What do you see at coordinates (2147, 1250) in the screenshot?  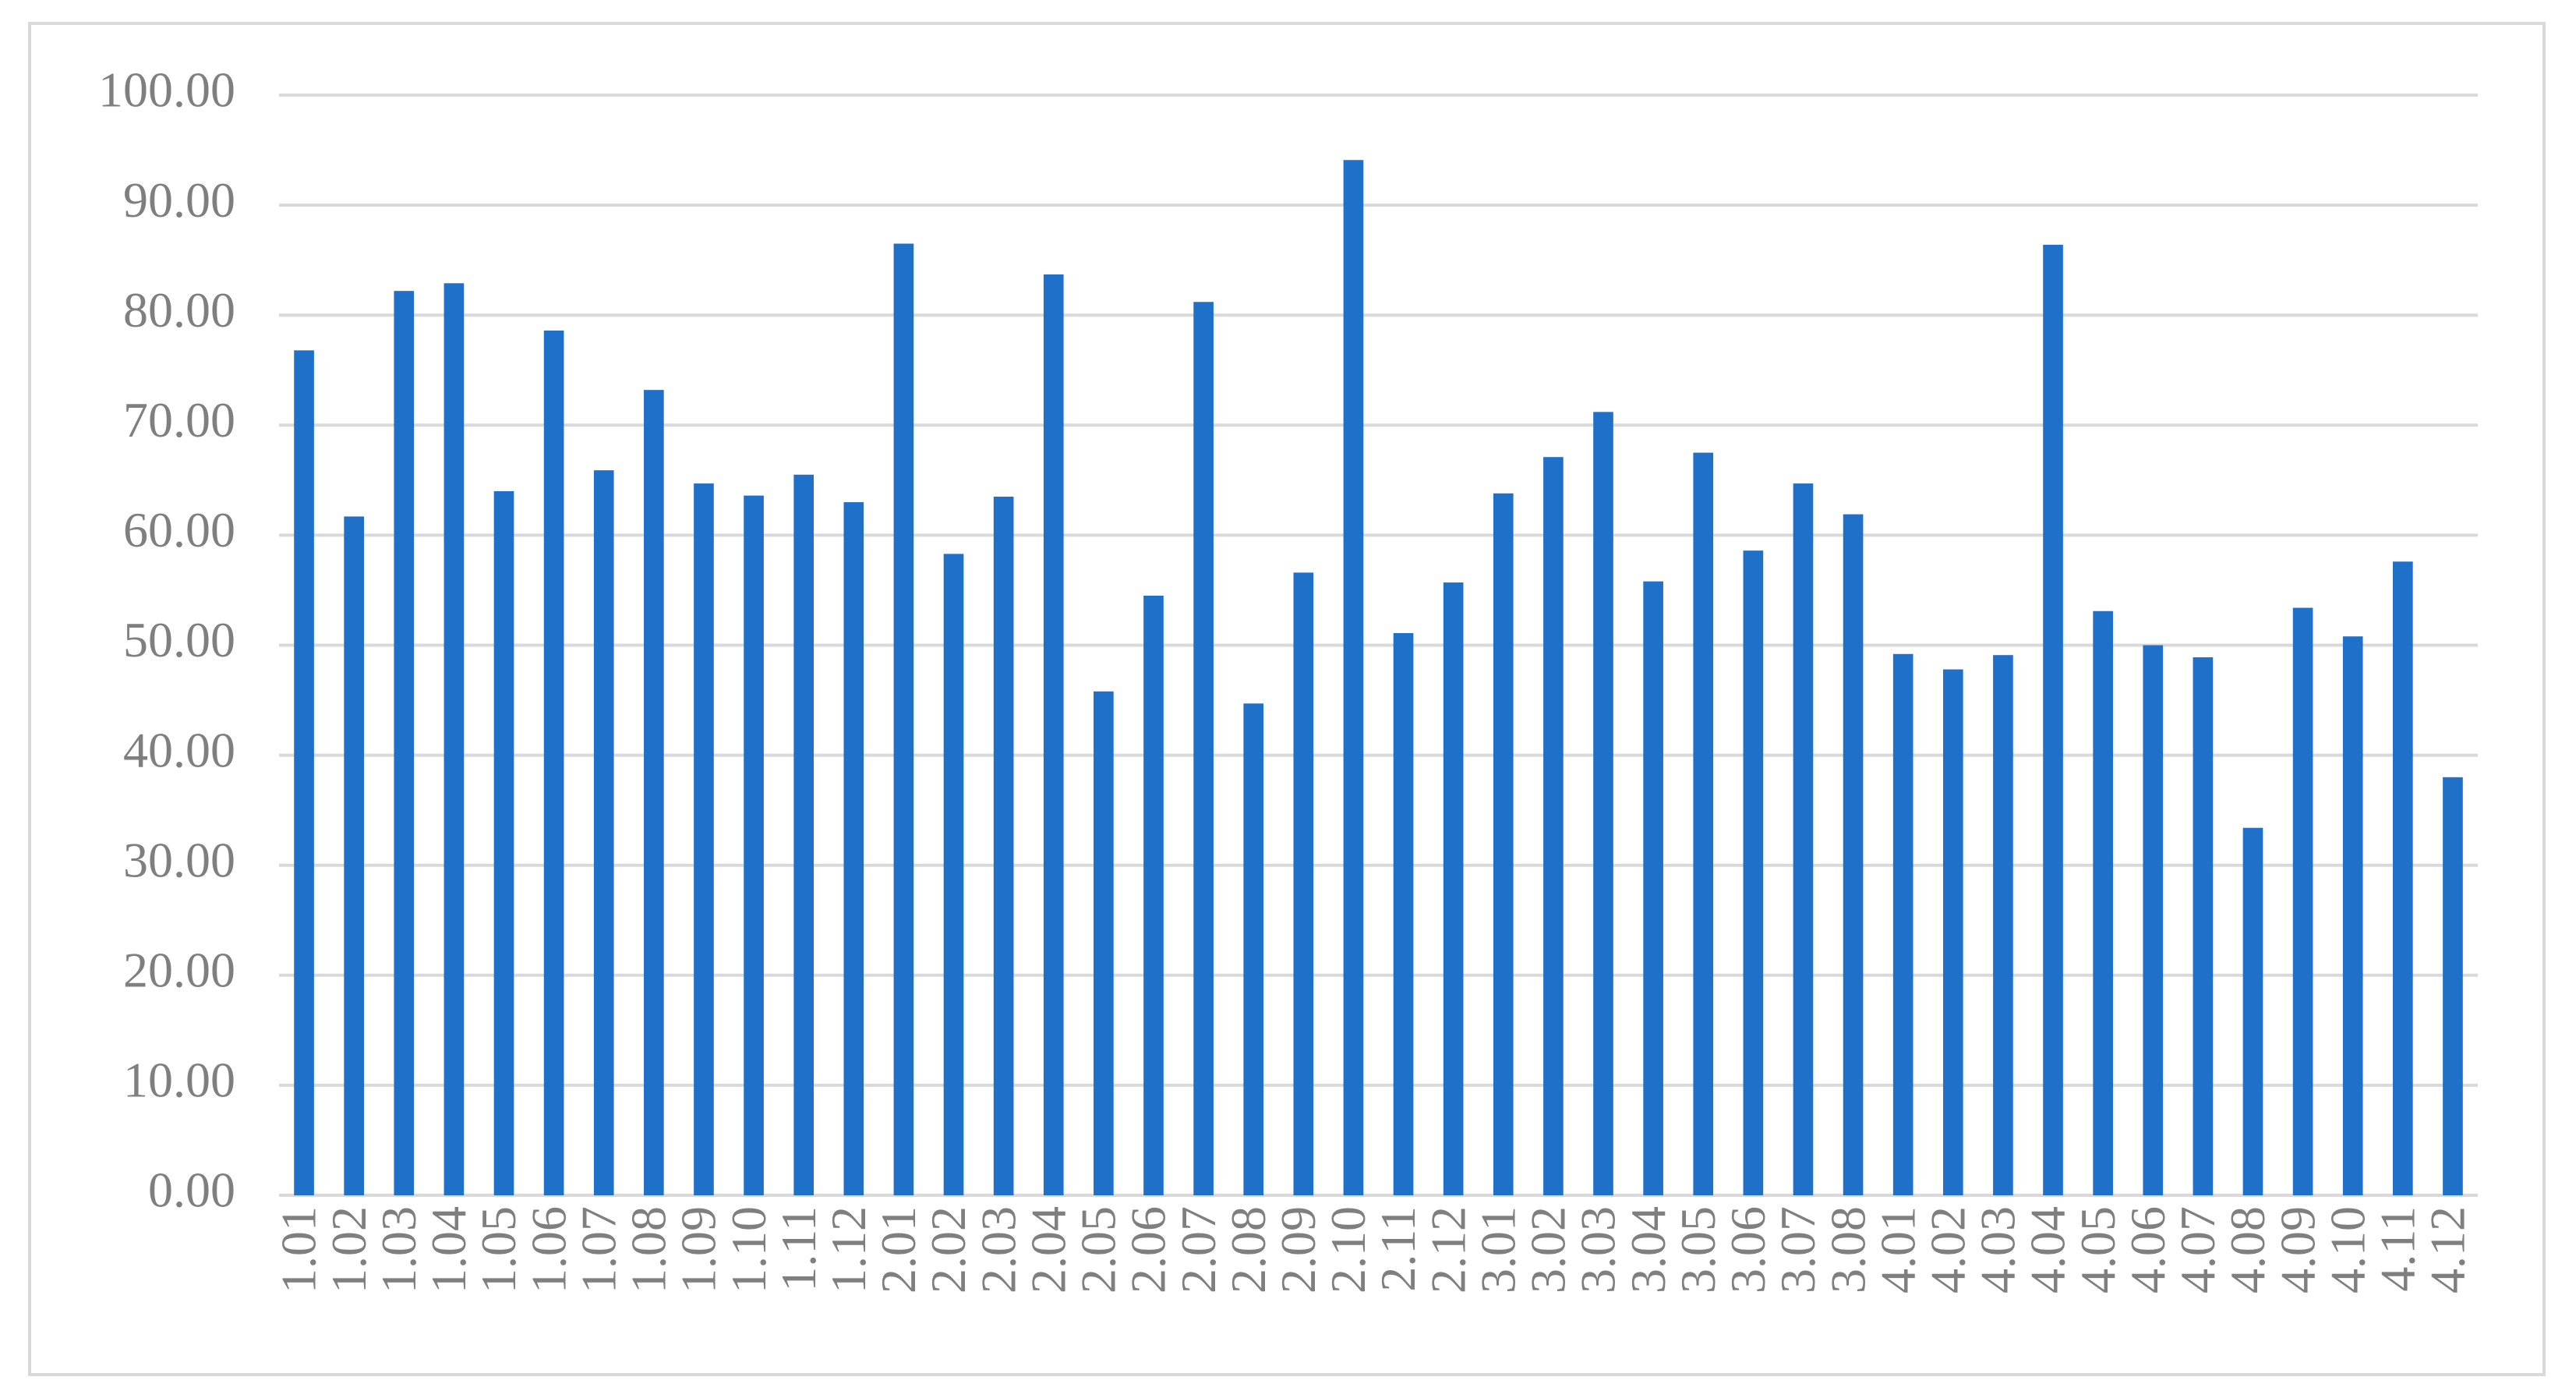 I see `x-tick-label: 4.06` at bounding box center [2147, 1250].